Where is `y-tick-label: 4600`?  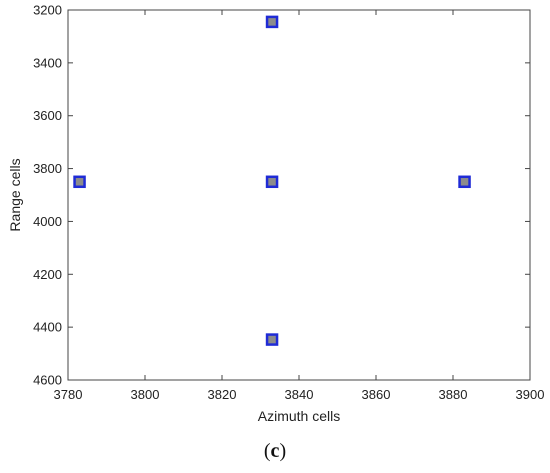 y-tick-label: 4600 is located at coordinates (47, 380).